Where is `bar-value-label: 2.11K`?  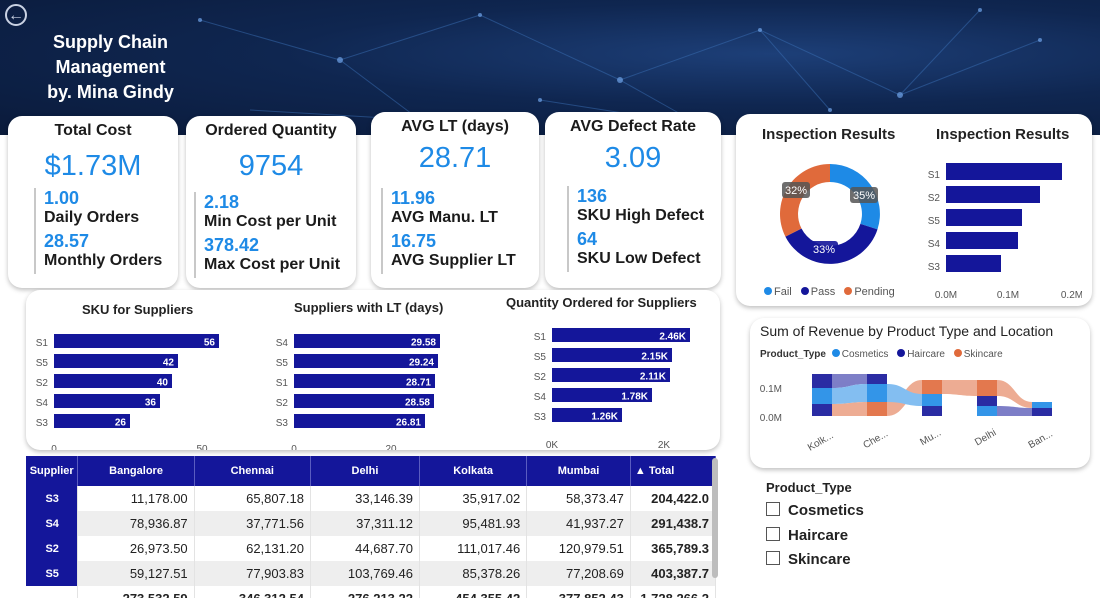 bar-value-label: 2.11K is located at coordinates (653, 377).